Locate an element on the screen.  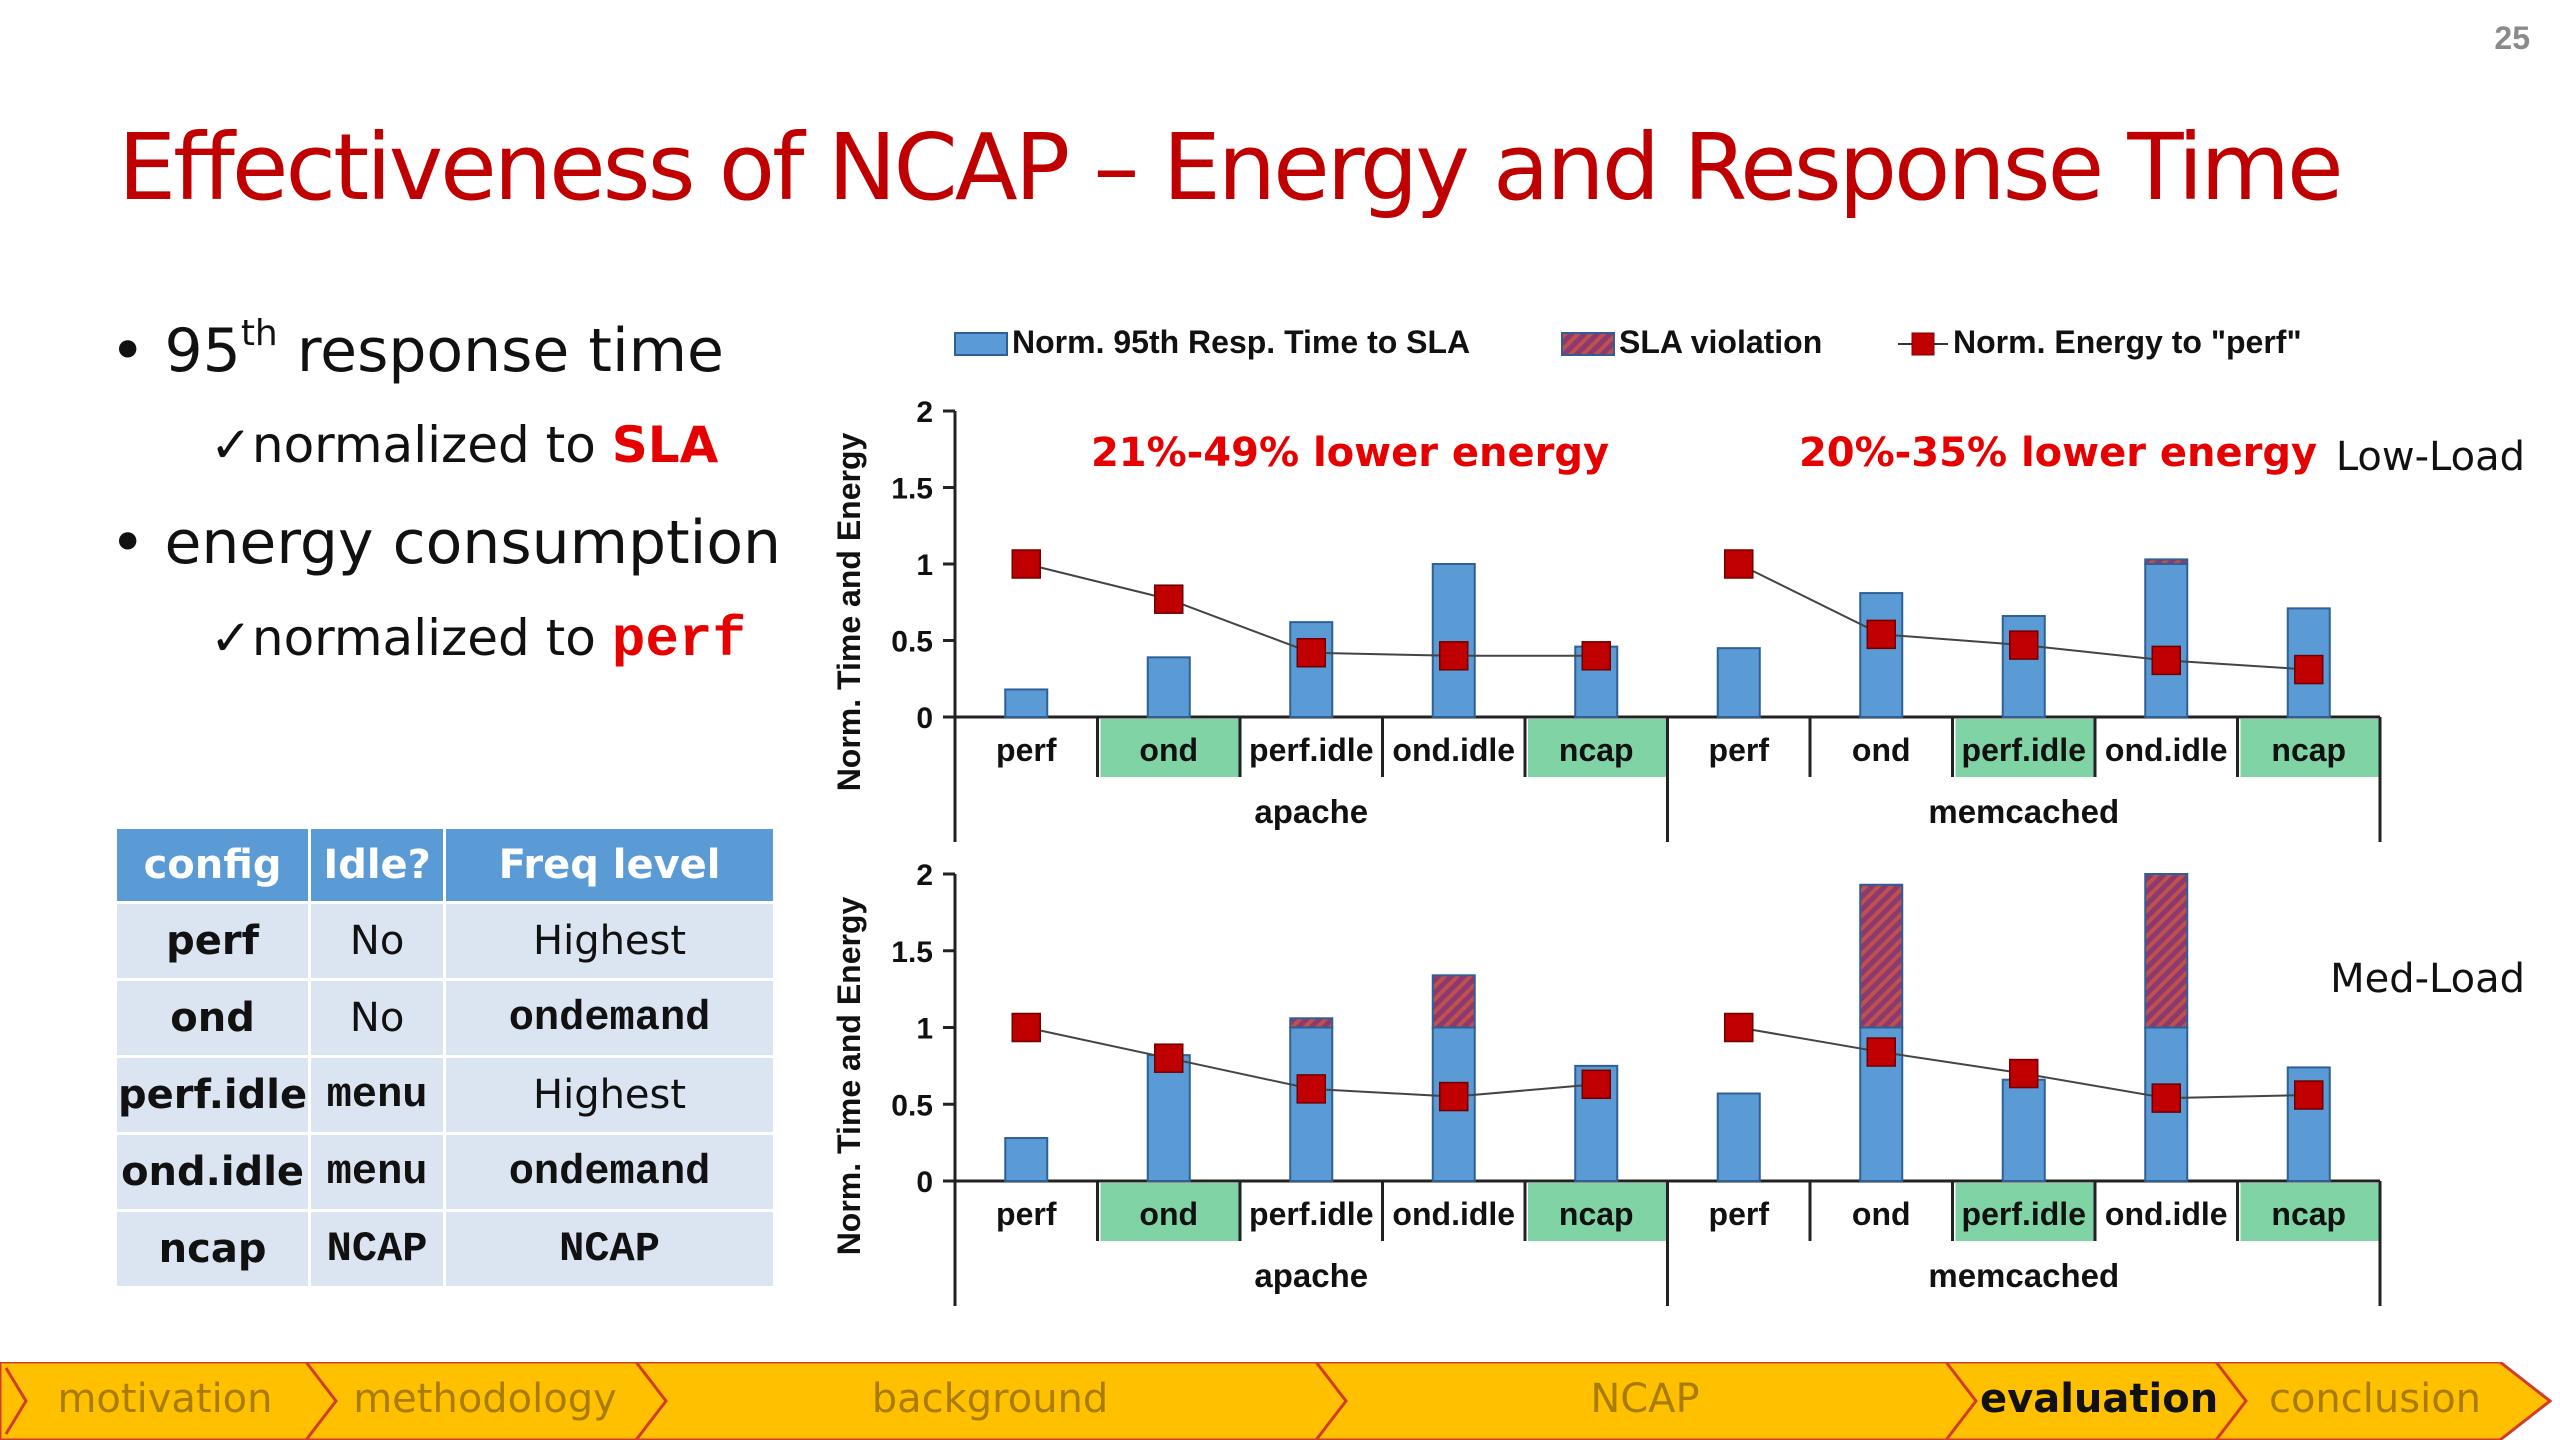
column-header: Idle? is located at coordinates (377, 865).